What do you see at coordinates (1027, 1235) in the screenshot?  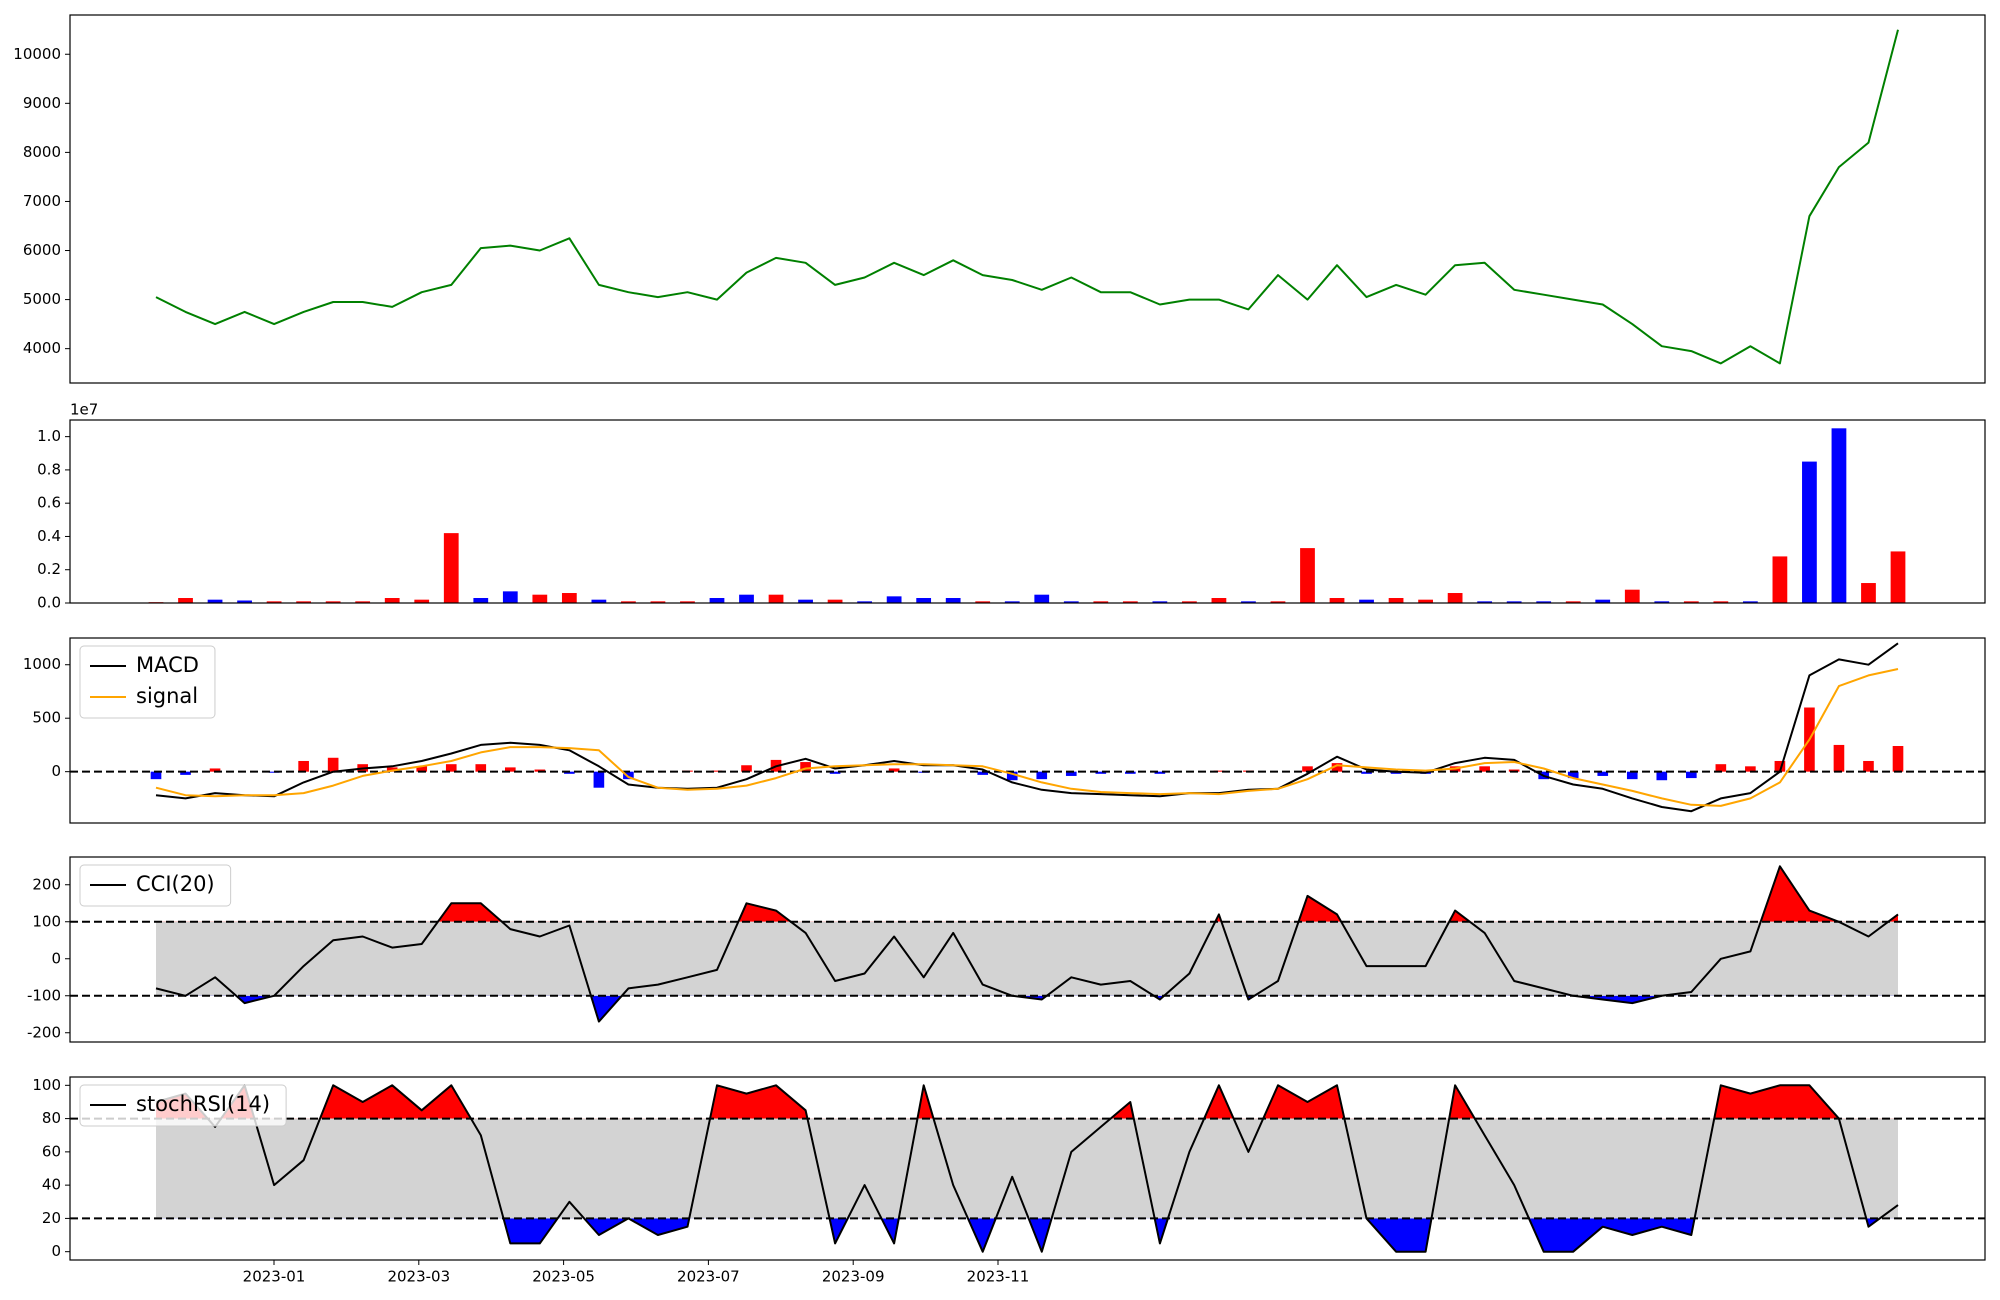 I see `oversold-fill` at bounding box center [1027, 1235].